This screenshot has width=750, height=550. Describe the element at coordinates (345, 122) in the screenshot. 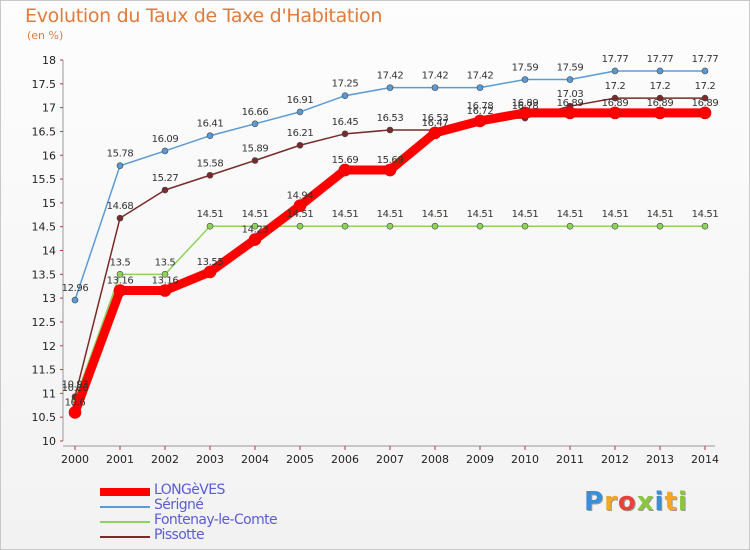

I see `data-label: 16.45` at that location.